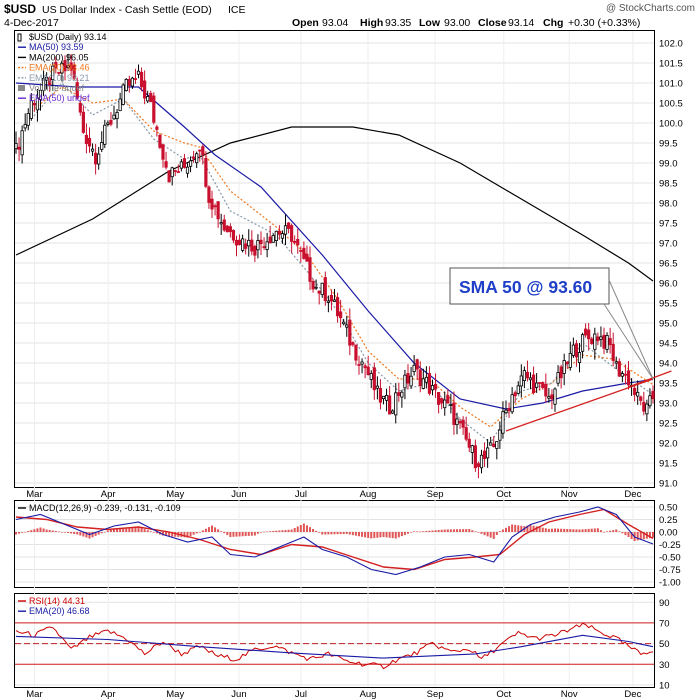  I want to click on month-label-top: May, so click(175, 494).